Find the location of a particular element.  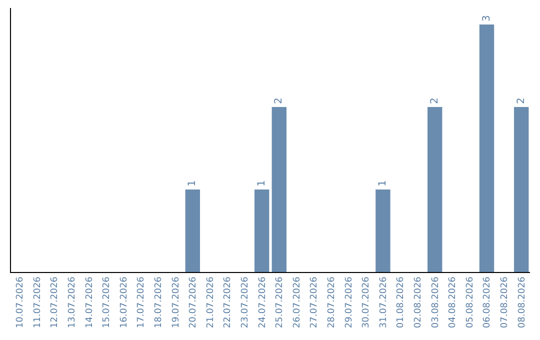

x-tick-label: 22.07.2026 is located at coordinates (228, 302).